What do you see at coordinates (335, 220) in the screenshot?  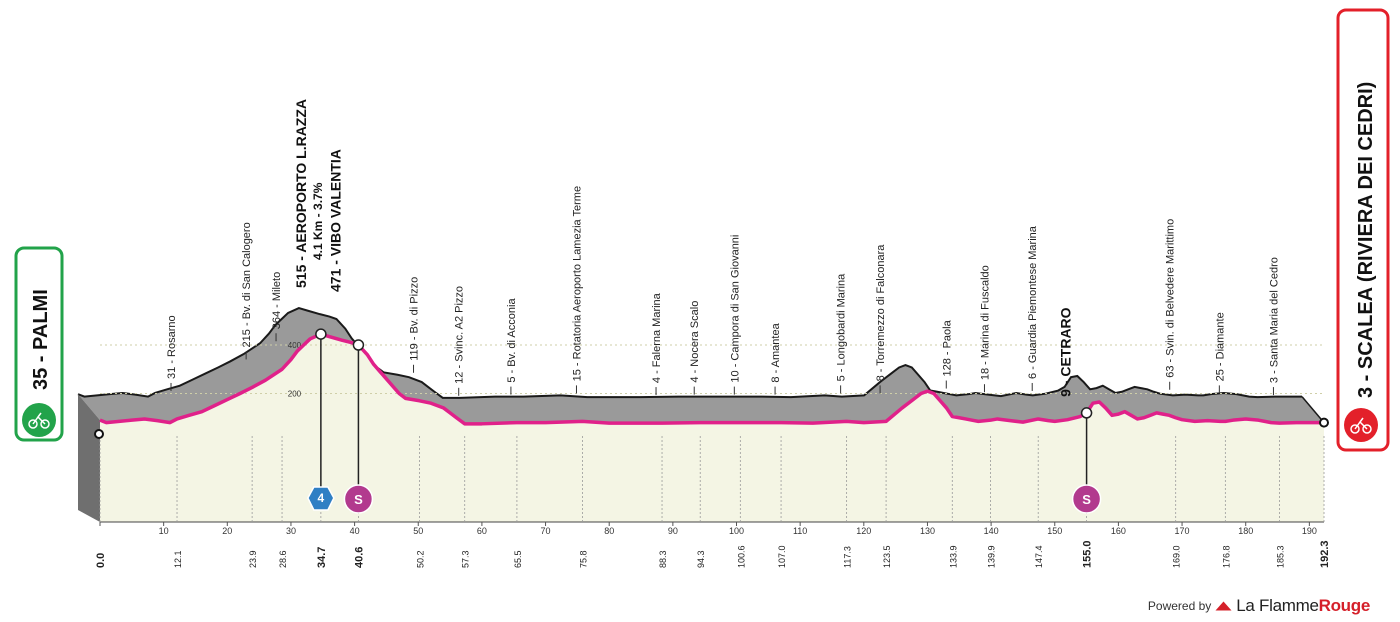 I see `sprint-label: 471 - VIBO VALENTIA` at bounding box center [335, 220].